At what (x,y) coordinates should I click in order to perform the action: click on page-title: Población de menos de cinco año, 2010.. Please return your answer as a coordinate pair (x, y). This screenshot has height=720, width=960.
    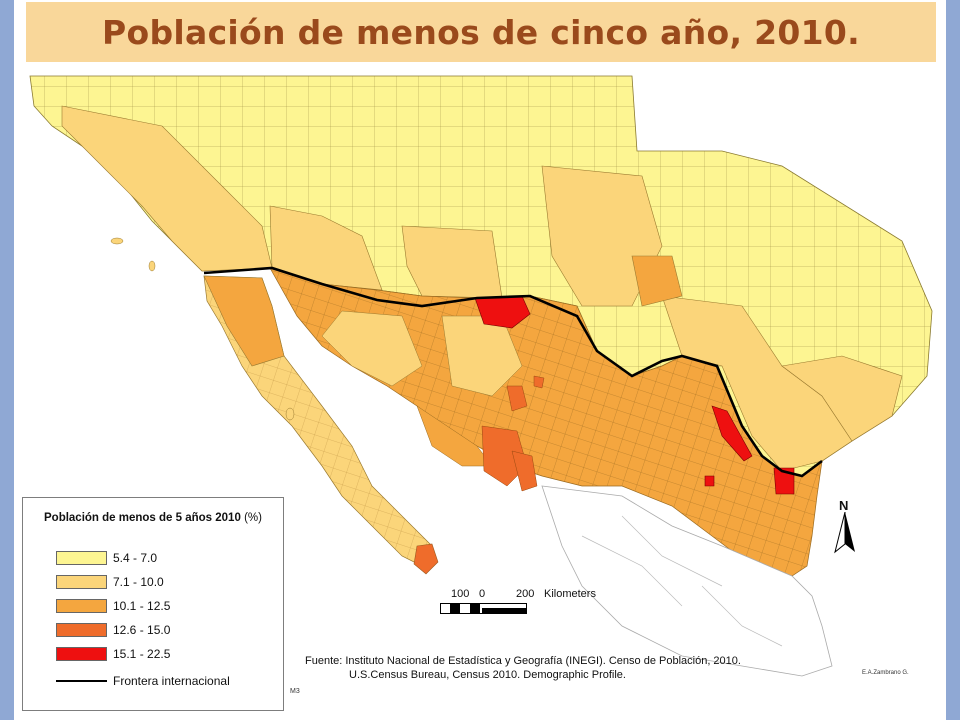
    Looking at the image, I should click on (481, 32).